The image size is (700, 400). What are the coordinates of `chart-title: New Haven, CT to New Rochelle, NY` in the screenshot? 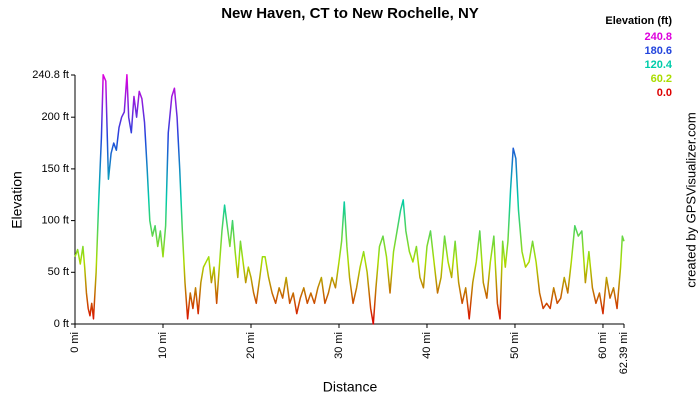 It's located at (350, 13).